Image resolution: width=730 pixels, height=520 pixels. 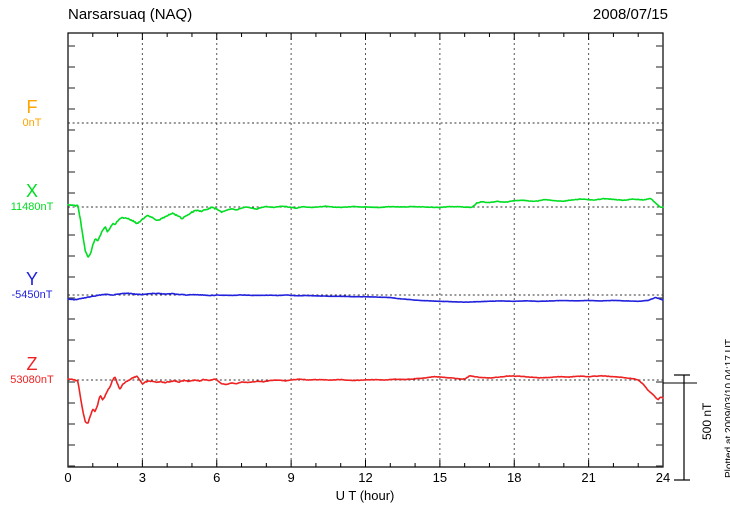 I want to click on trace-z, so click(x=365, y=399).